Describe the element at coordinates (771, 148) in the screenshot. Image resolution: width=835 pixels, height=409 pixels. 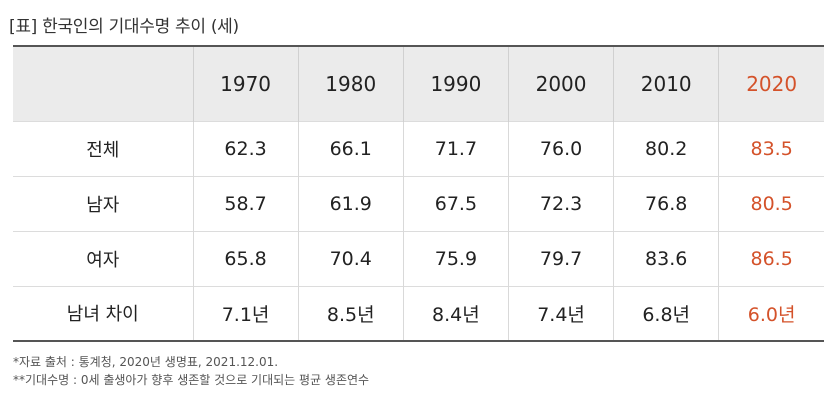
I see `table-cell-highlight: 83.5` at that location.